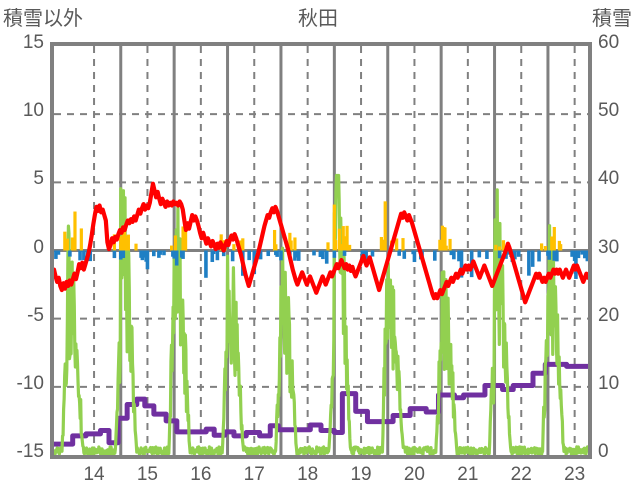  What do you see at coordinates (33, 42) in the screenshot?
I see `left-axis-tick: 15` at bounding box center [33, 42].